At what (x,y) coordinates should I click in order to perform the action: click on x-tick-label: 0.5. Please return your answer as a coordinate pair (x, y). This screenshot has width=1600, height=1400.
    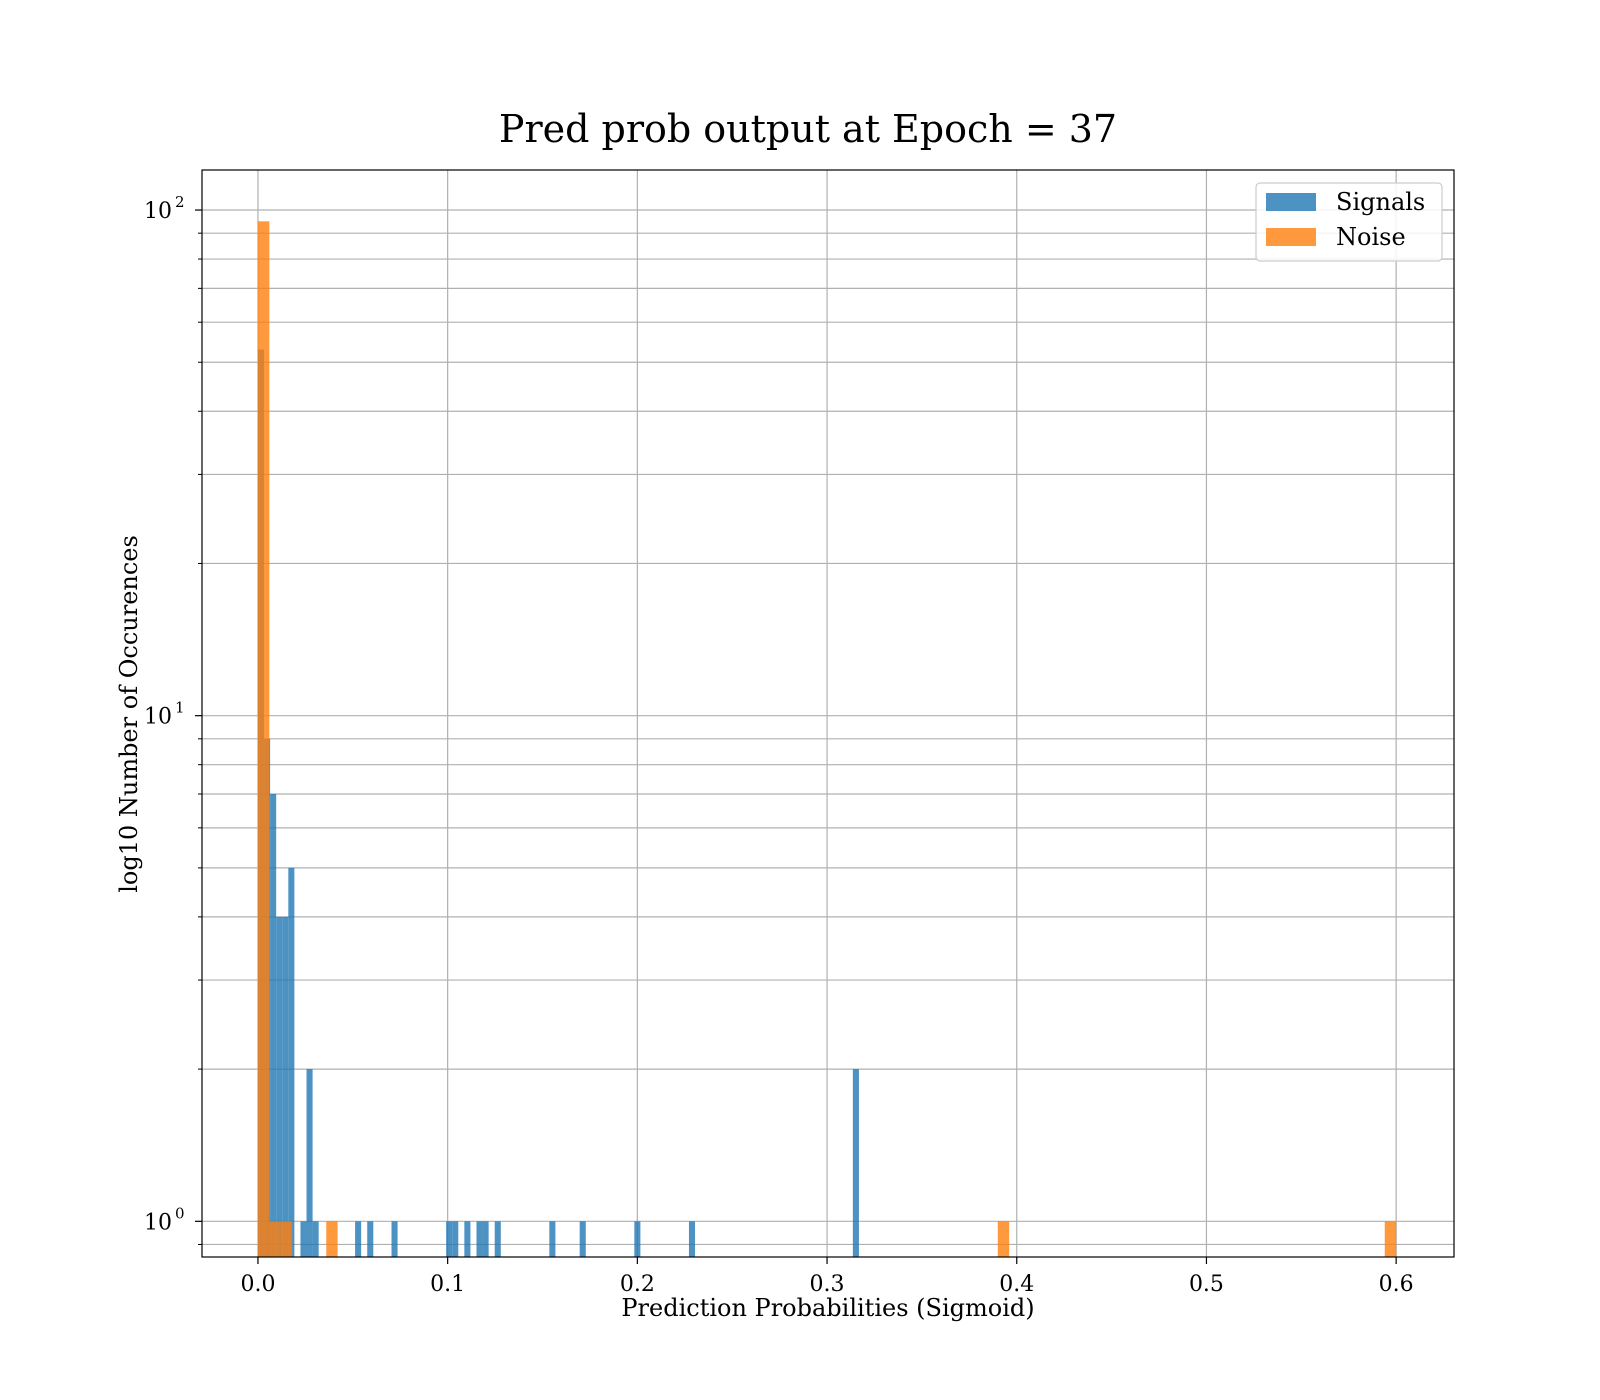
    Looking at the image, I should click on (1206, 1284).